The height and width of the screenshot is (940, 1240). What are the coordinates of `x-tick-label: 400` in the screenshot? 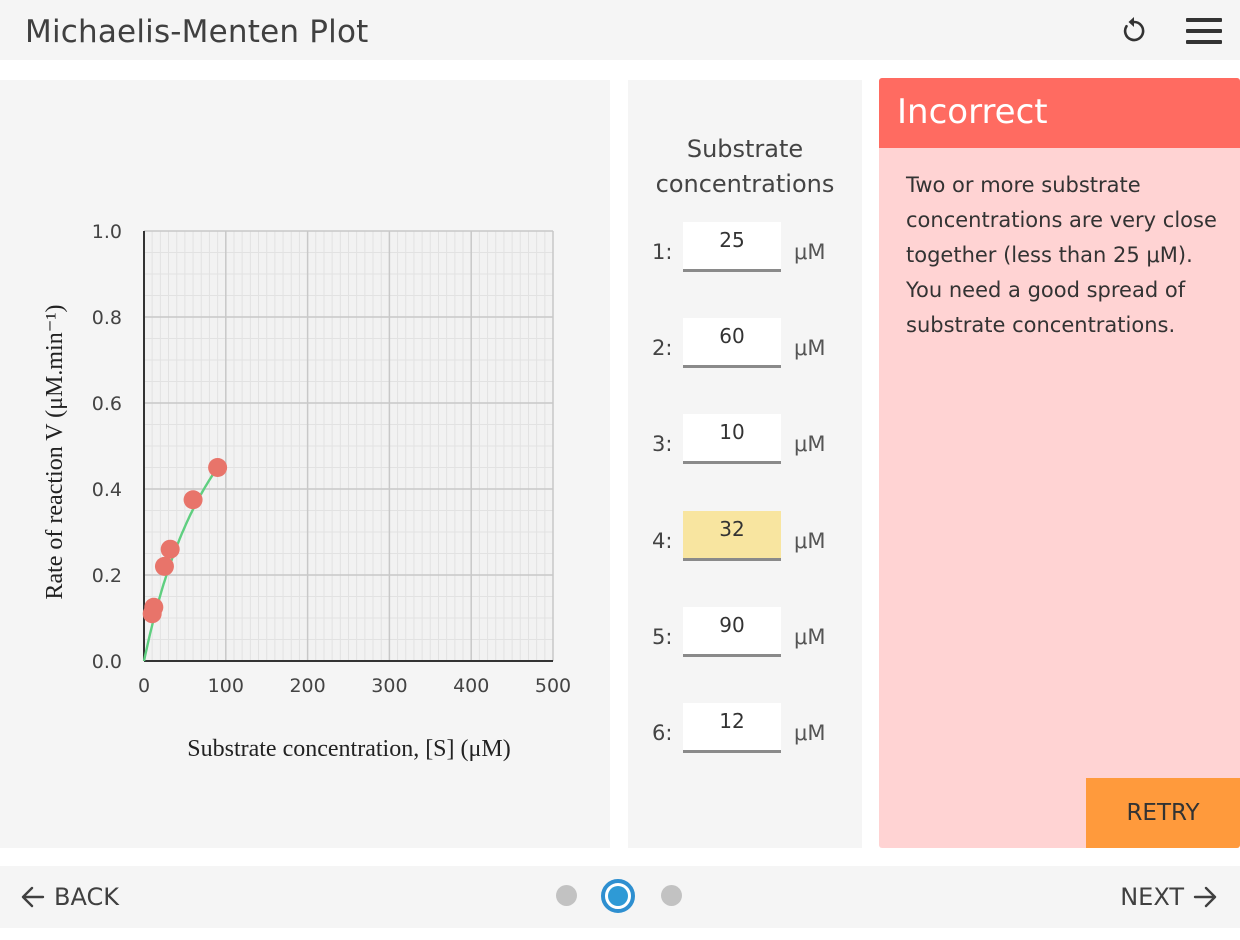 It's located at (471, 686).